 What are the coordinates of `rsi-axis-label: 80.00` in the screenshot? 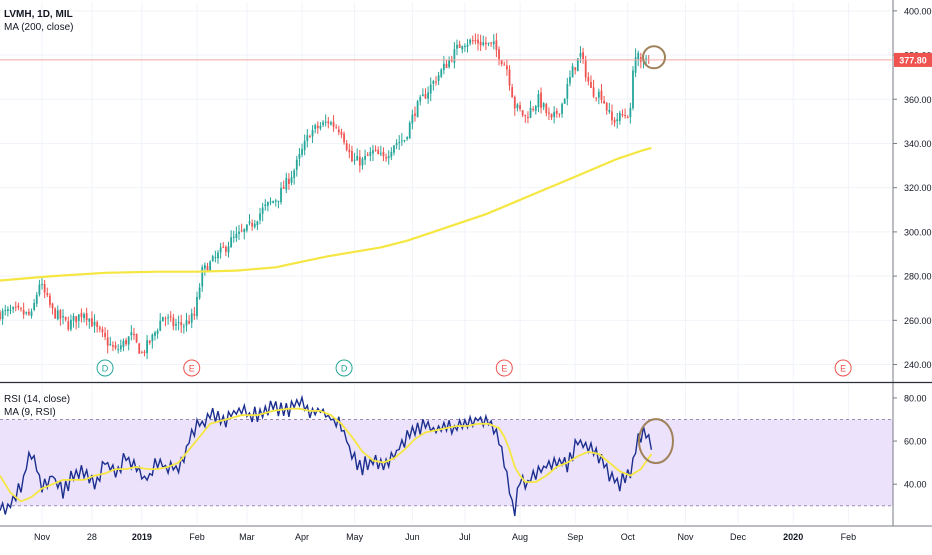 It's located at (915, 398).